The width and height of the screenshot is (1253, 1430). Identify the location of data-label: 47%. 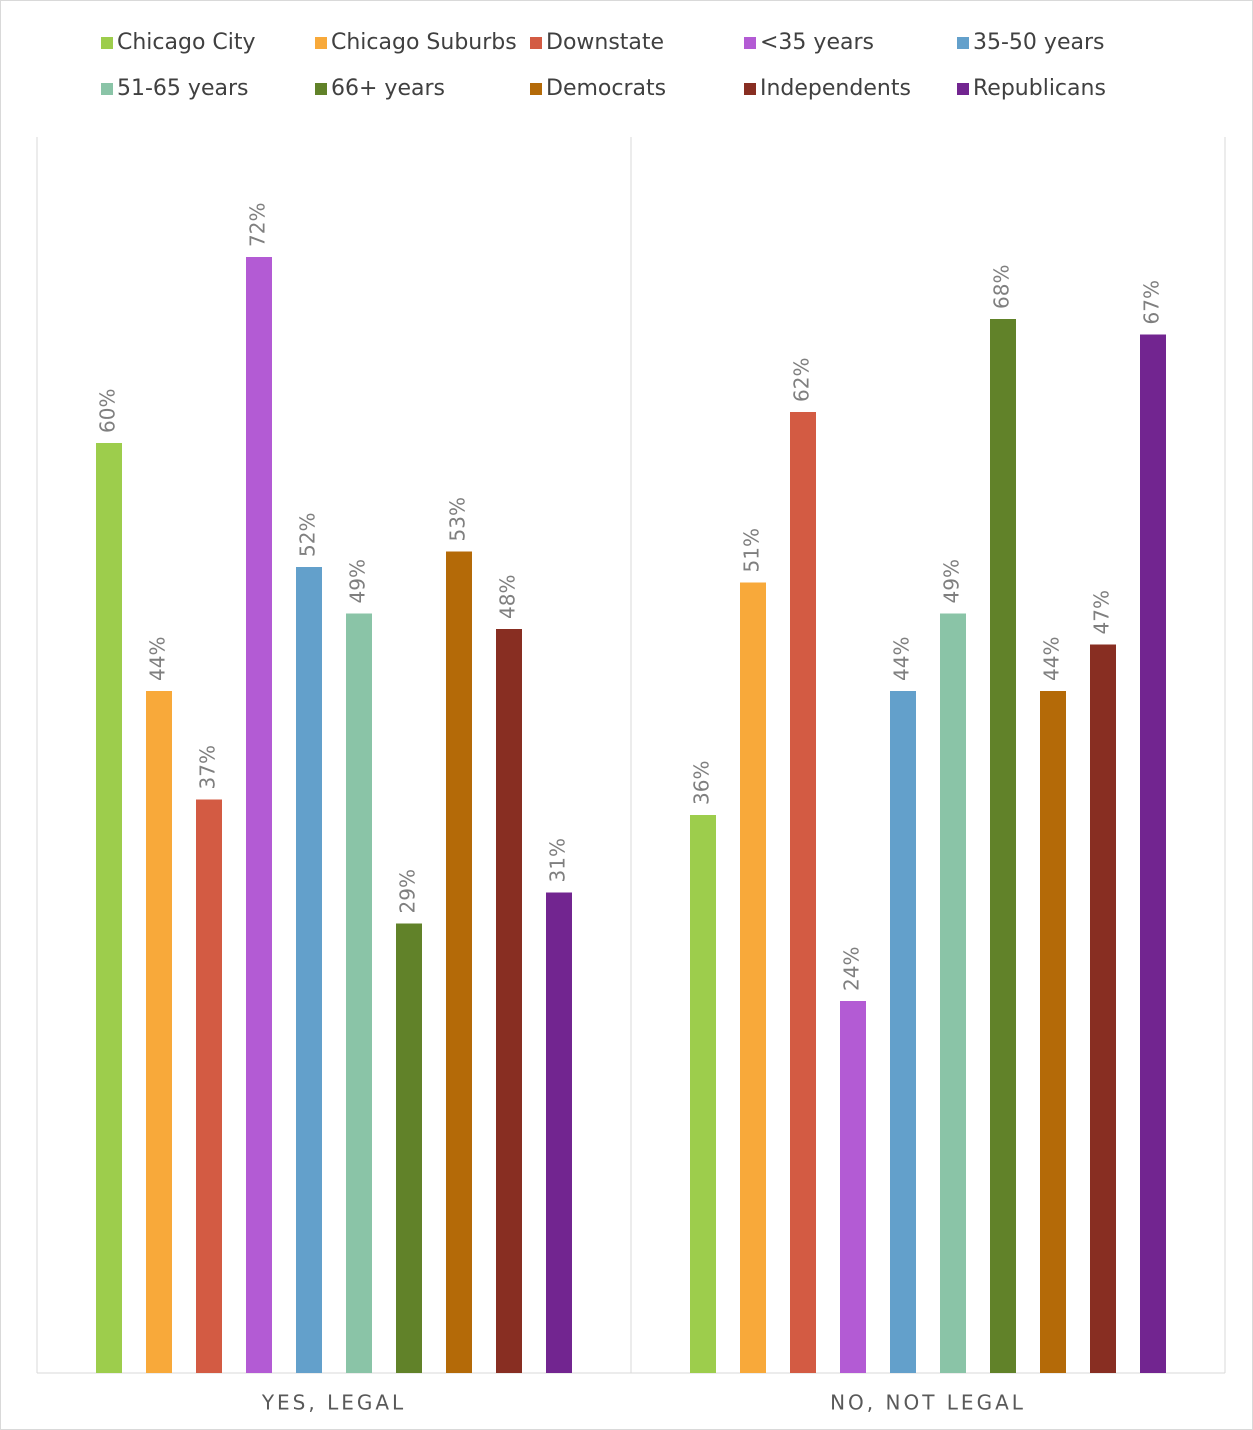
(1102, 612).